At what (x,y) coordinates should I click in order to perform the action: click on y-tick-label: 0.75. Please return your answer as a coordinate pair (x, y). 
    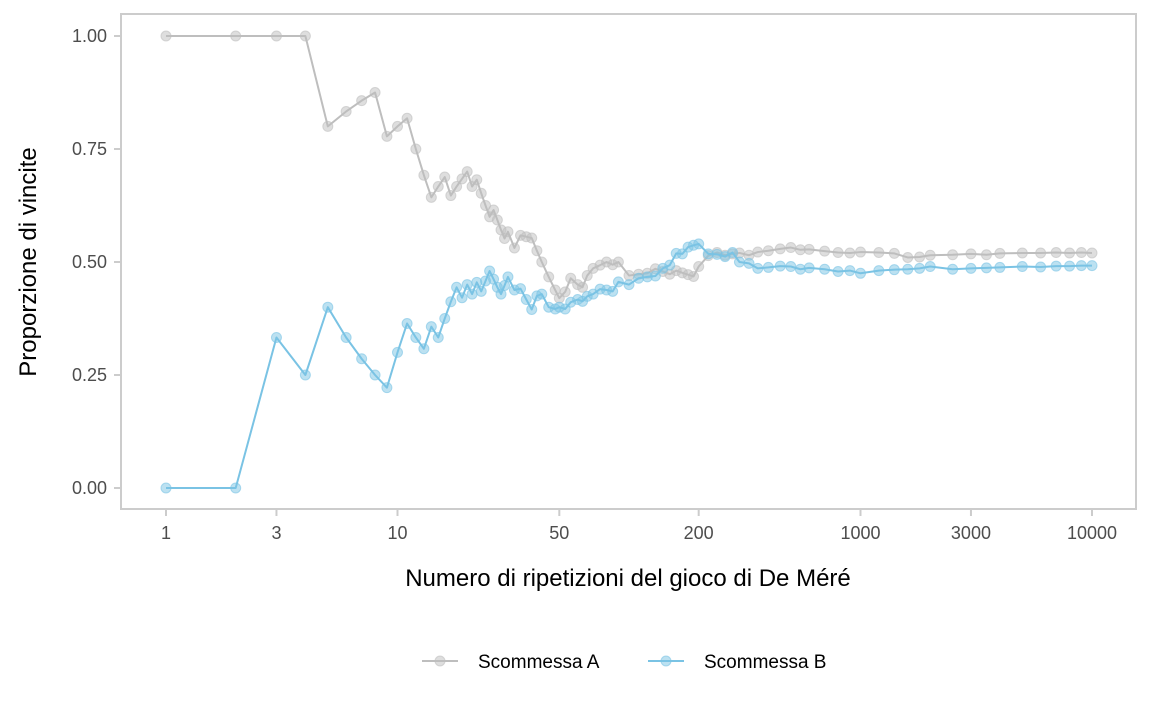
    Looking at the image, I should click on (89, 149).